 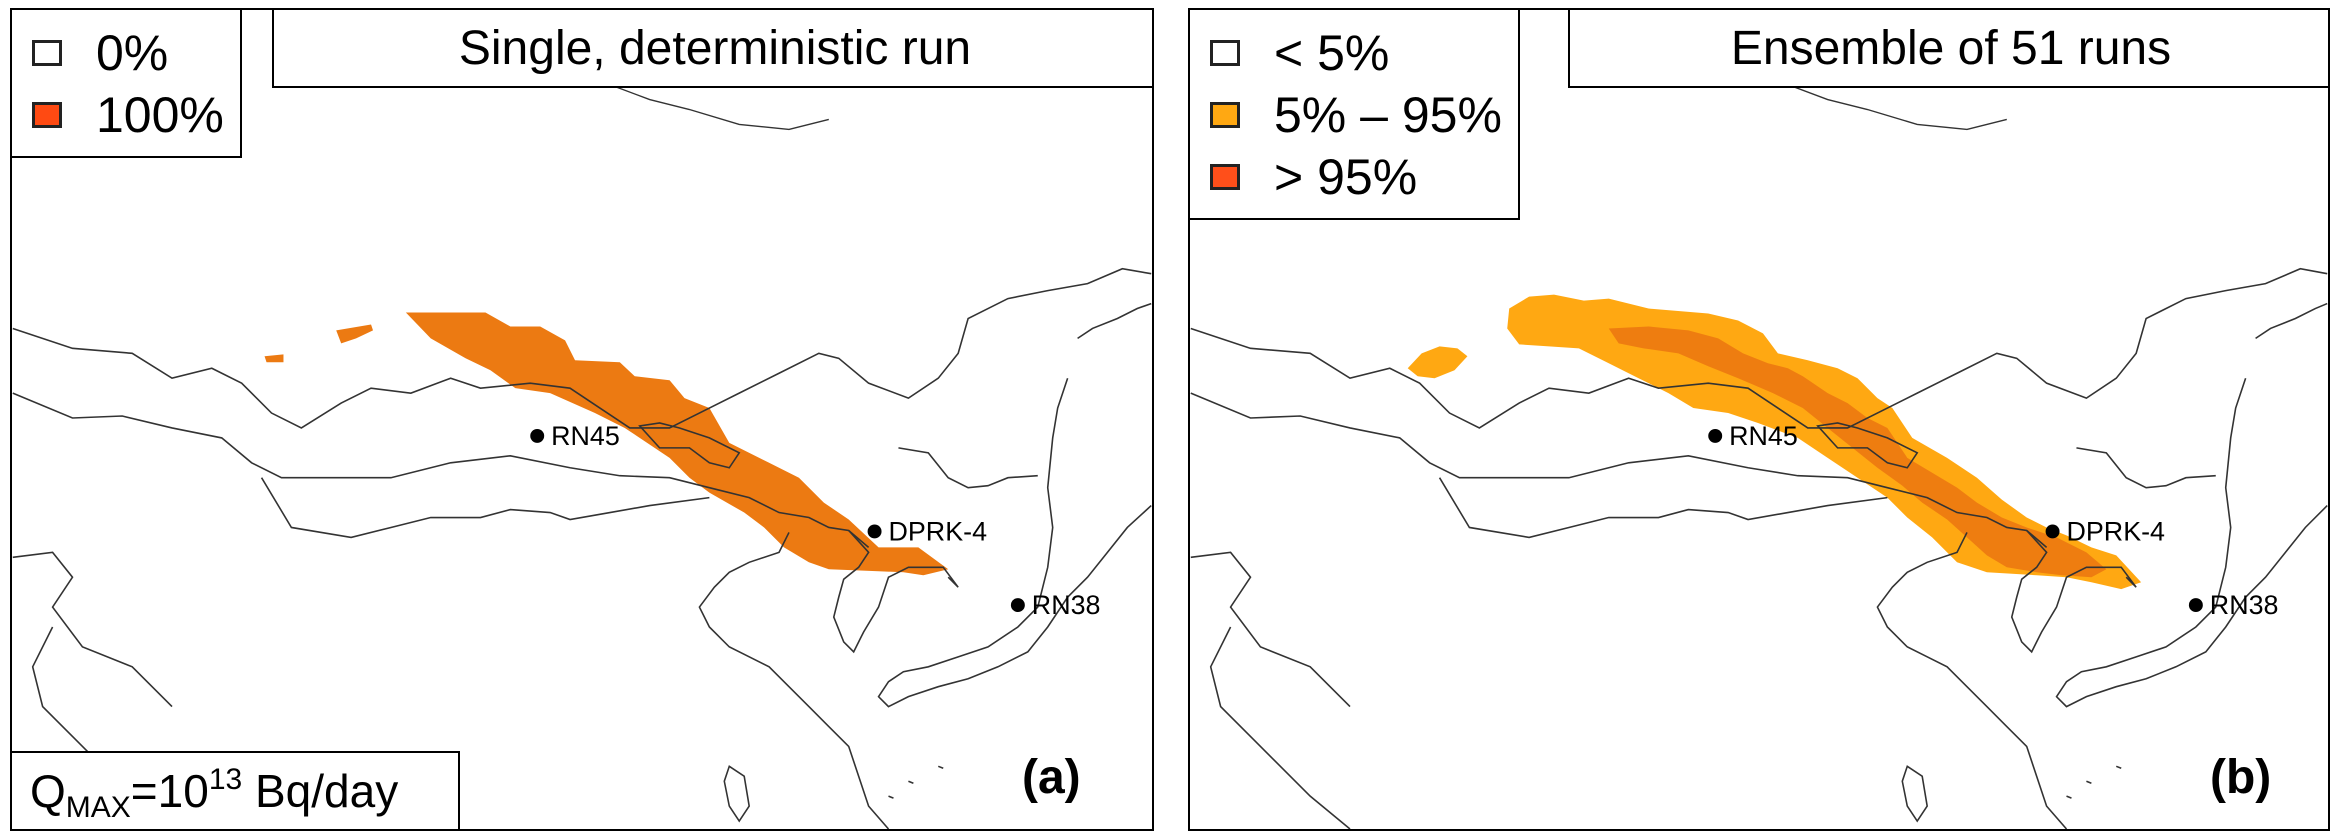 What do you see at coordinates (160, 115) in the screenshot?
I see `legend-label: 100%` at bounding box center [160, 115].